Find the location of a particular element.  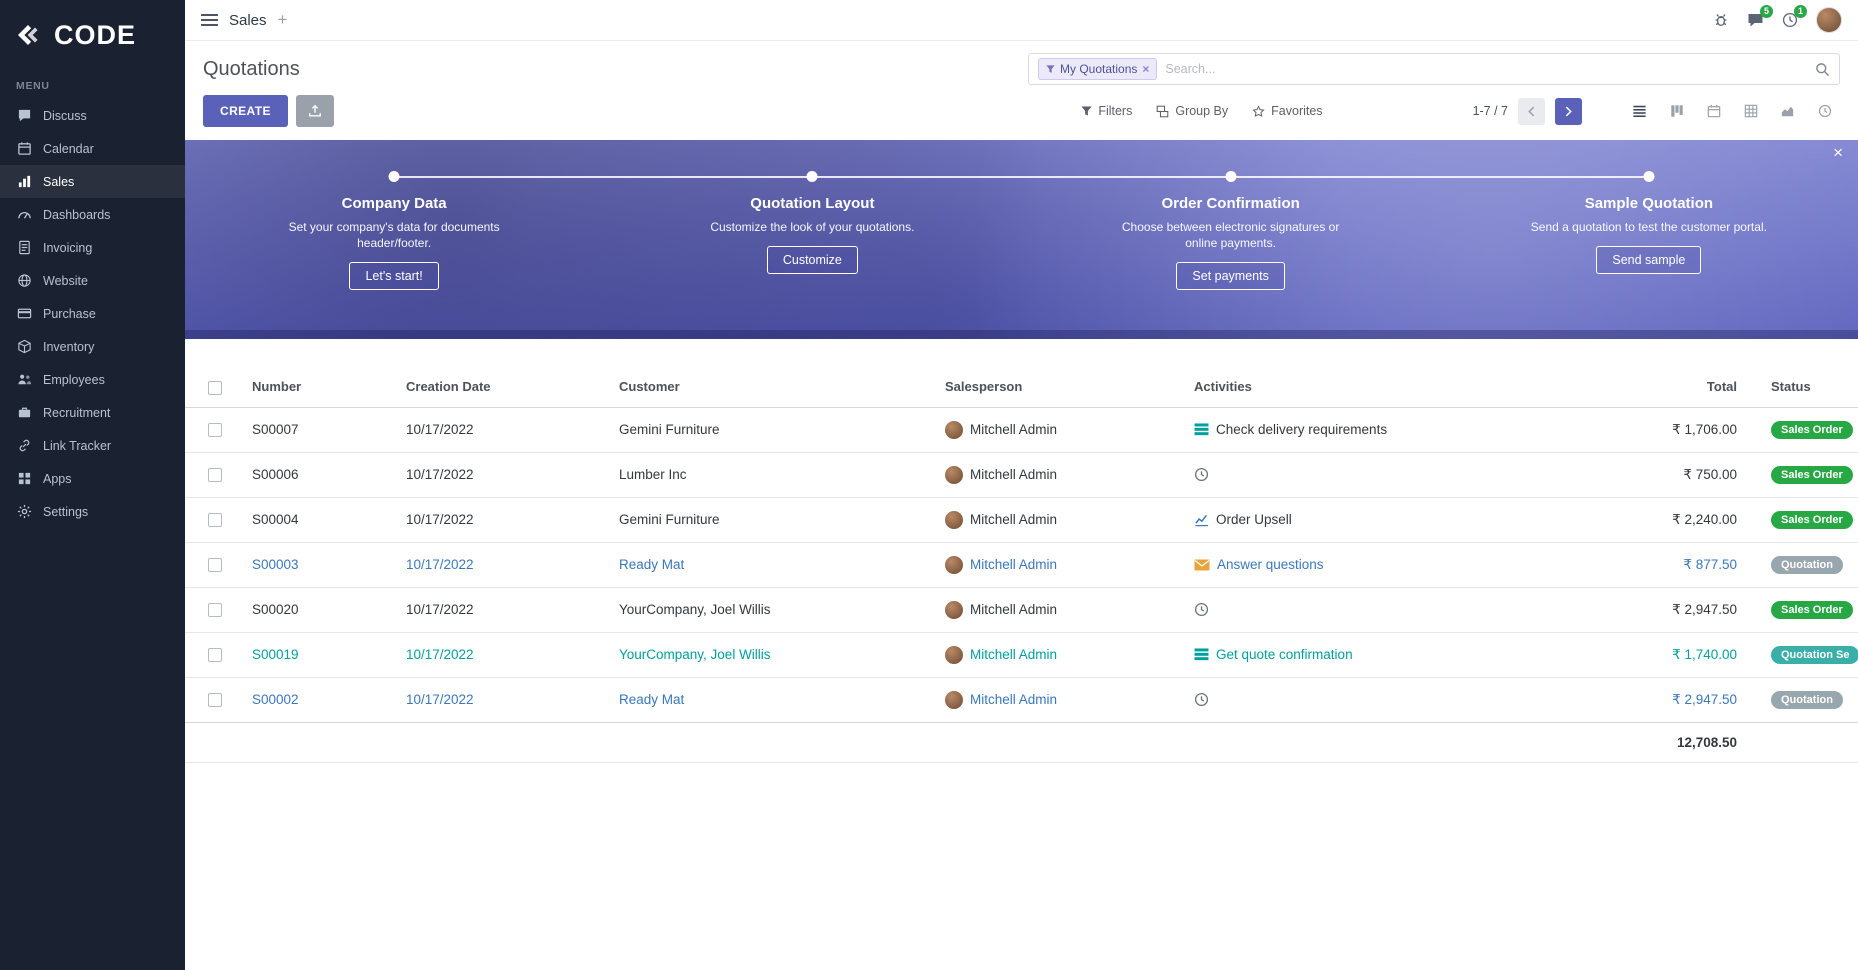

cell-activity: Order Upsell is located at coordinates (1254, 520).